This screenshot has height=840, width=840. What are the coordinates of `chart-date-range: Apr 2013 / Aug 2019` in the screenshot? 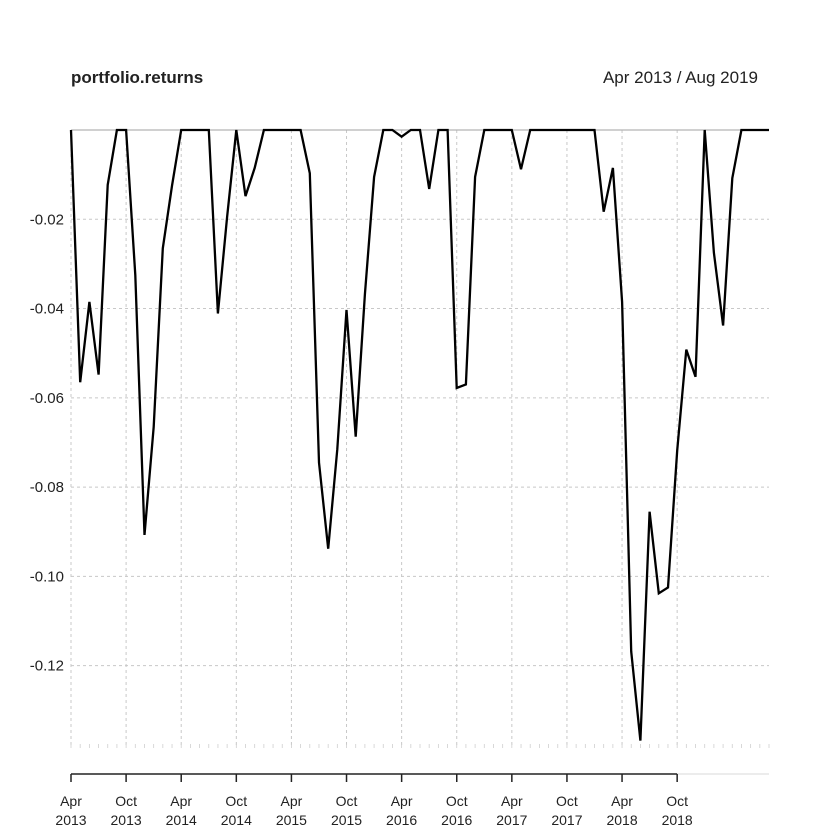 It's located at (680, 77).